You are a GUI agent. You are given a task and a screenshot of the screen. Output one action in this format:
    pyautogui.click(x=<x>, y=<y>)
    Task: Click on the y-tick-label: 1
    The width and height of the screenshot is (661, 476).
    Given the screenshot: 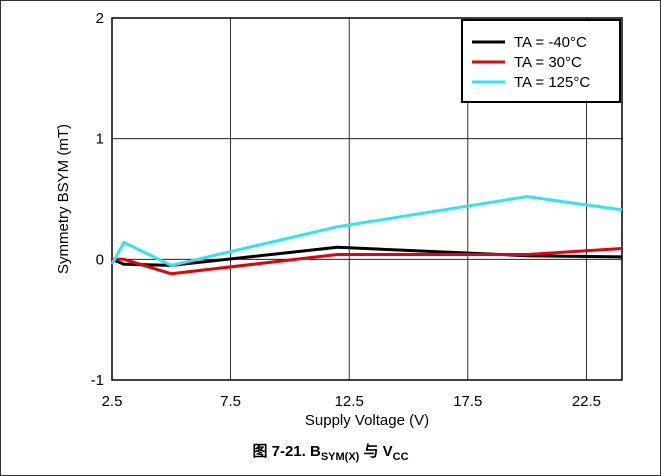 What is the action you would take?
    pyautogui.click(x=100, y=139)
    